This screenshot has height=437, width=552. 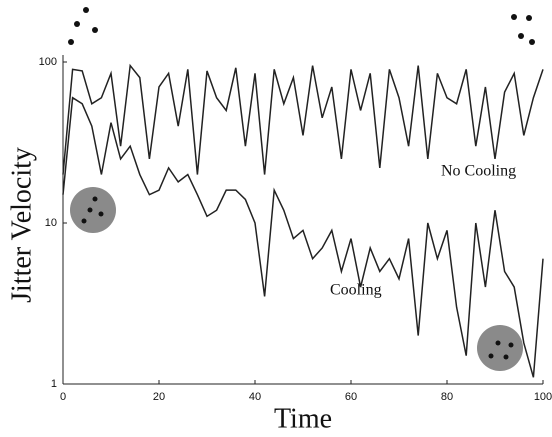 I want to click on series-label: No Cooling, so click(x=478, y=171).